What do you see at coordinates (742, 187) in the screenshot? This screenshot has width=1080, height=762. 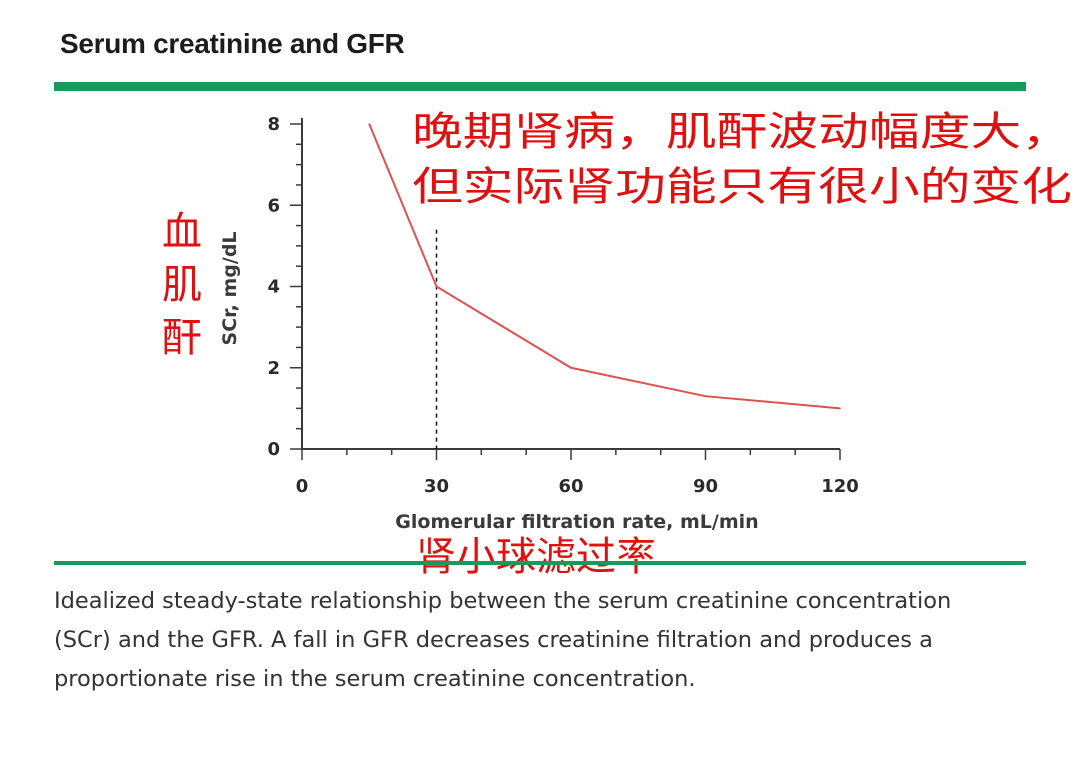 I see `annotation-top-line2: 但实际肾功能只有很小的变化` at bounding box center [742, 187].